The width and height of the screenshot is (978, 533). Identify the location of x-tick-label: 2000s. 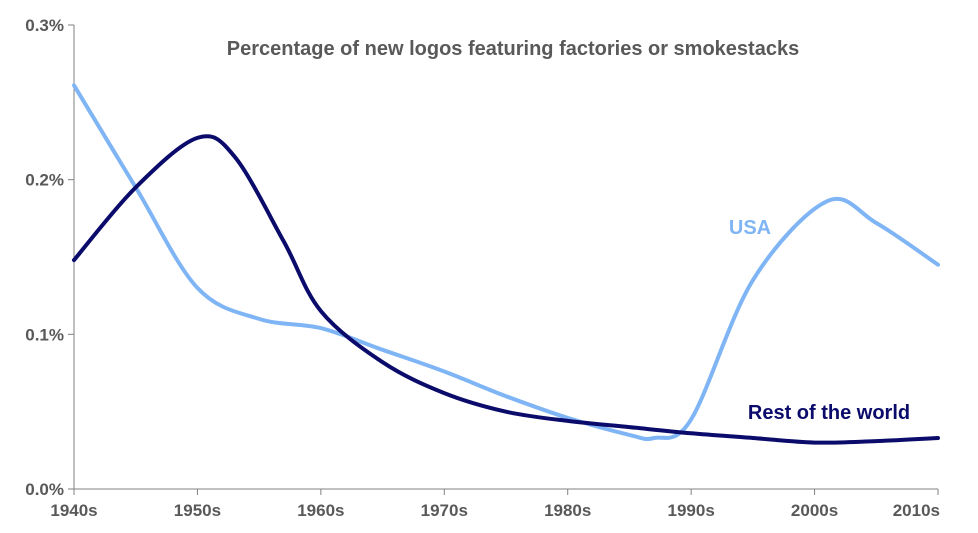
(814, 510).